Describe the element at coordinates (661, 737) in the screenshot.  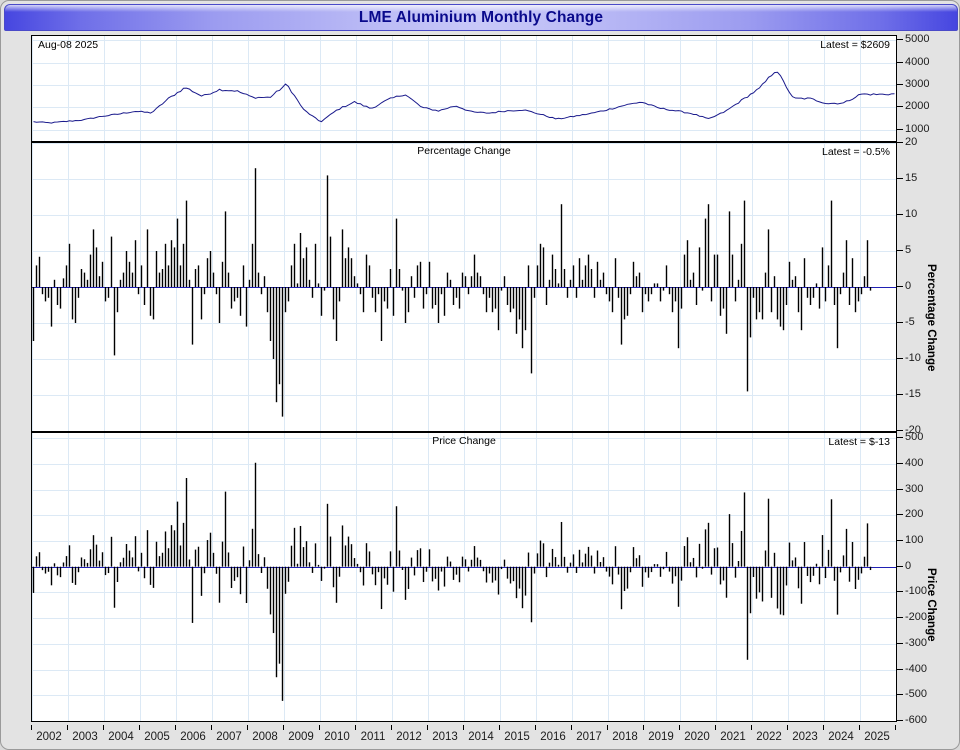
I see `x-axis-label: 2019` at that location.